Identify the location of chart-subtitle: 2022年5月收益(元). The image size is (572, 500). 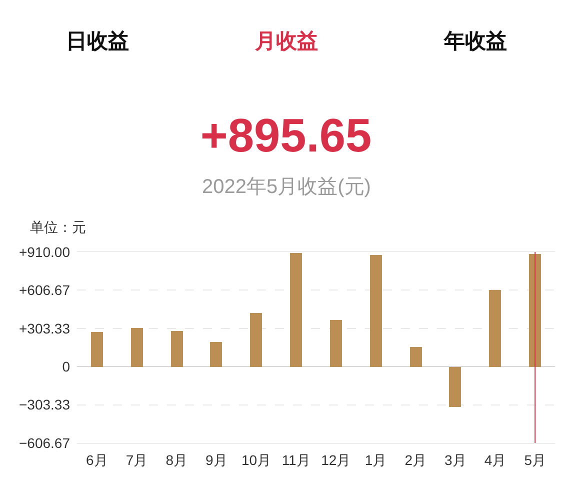
(286, 187).